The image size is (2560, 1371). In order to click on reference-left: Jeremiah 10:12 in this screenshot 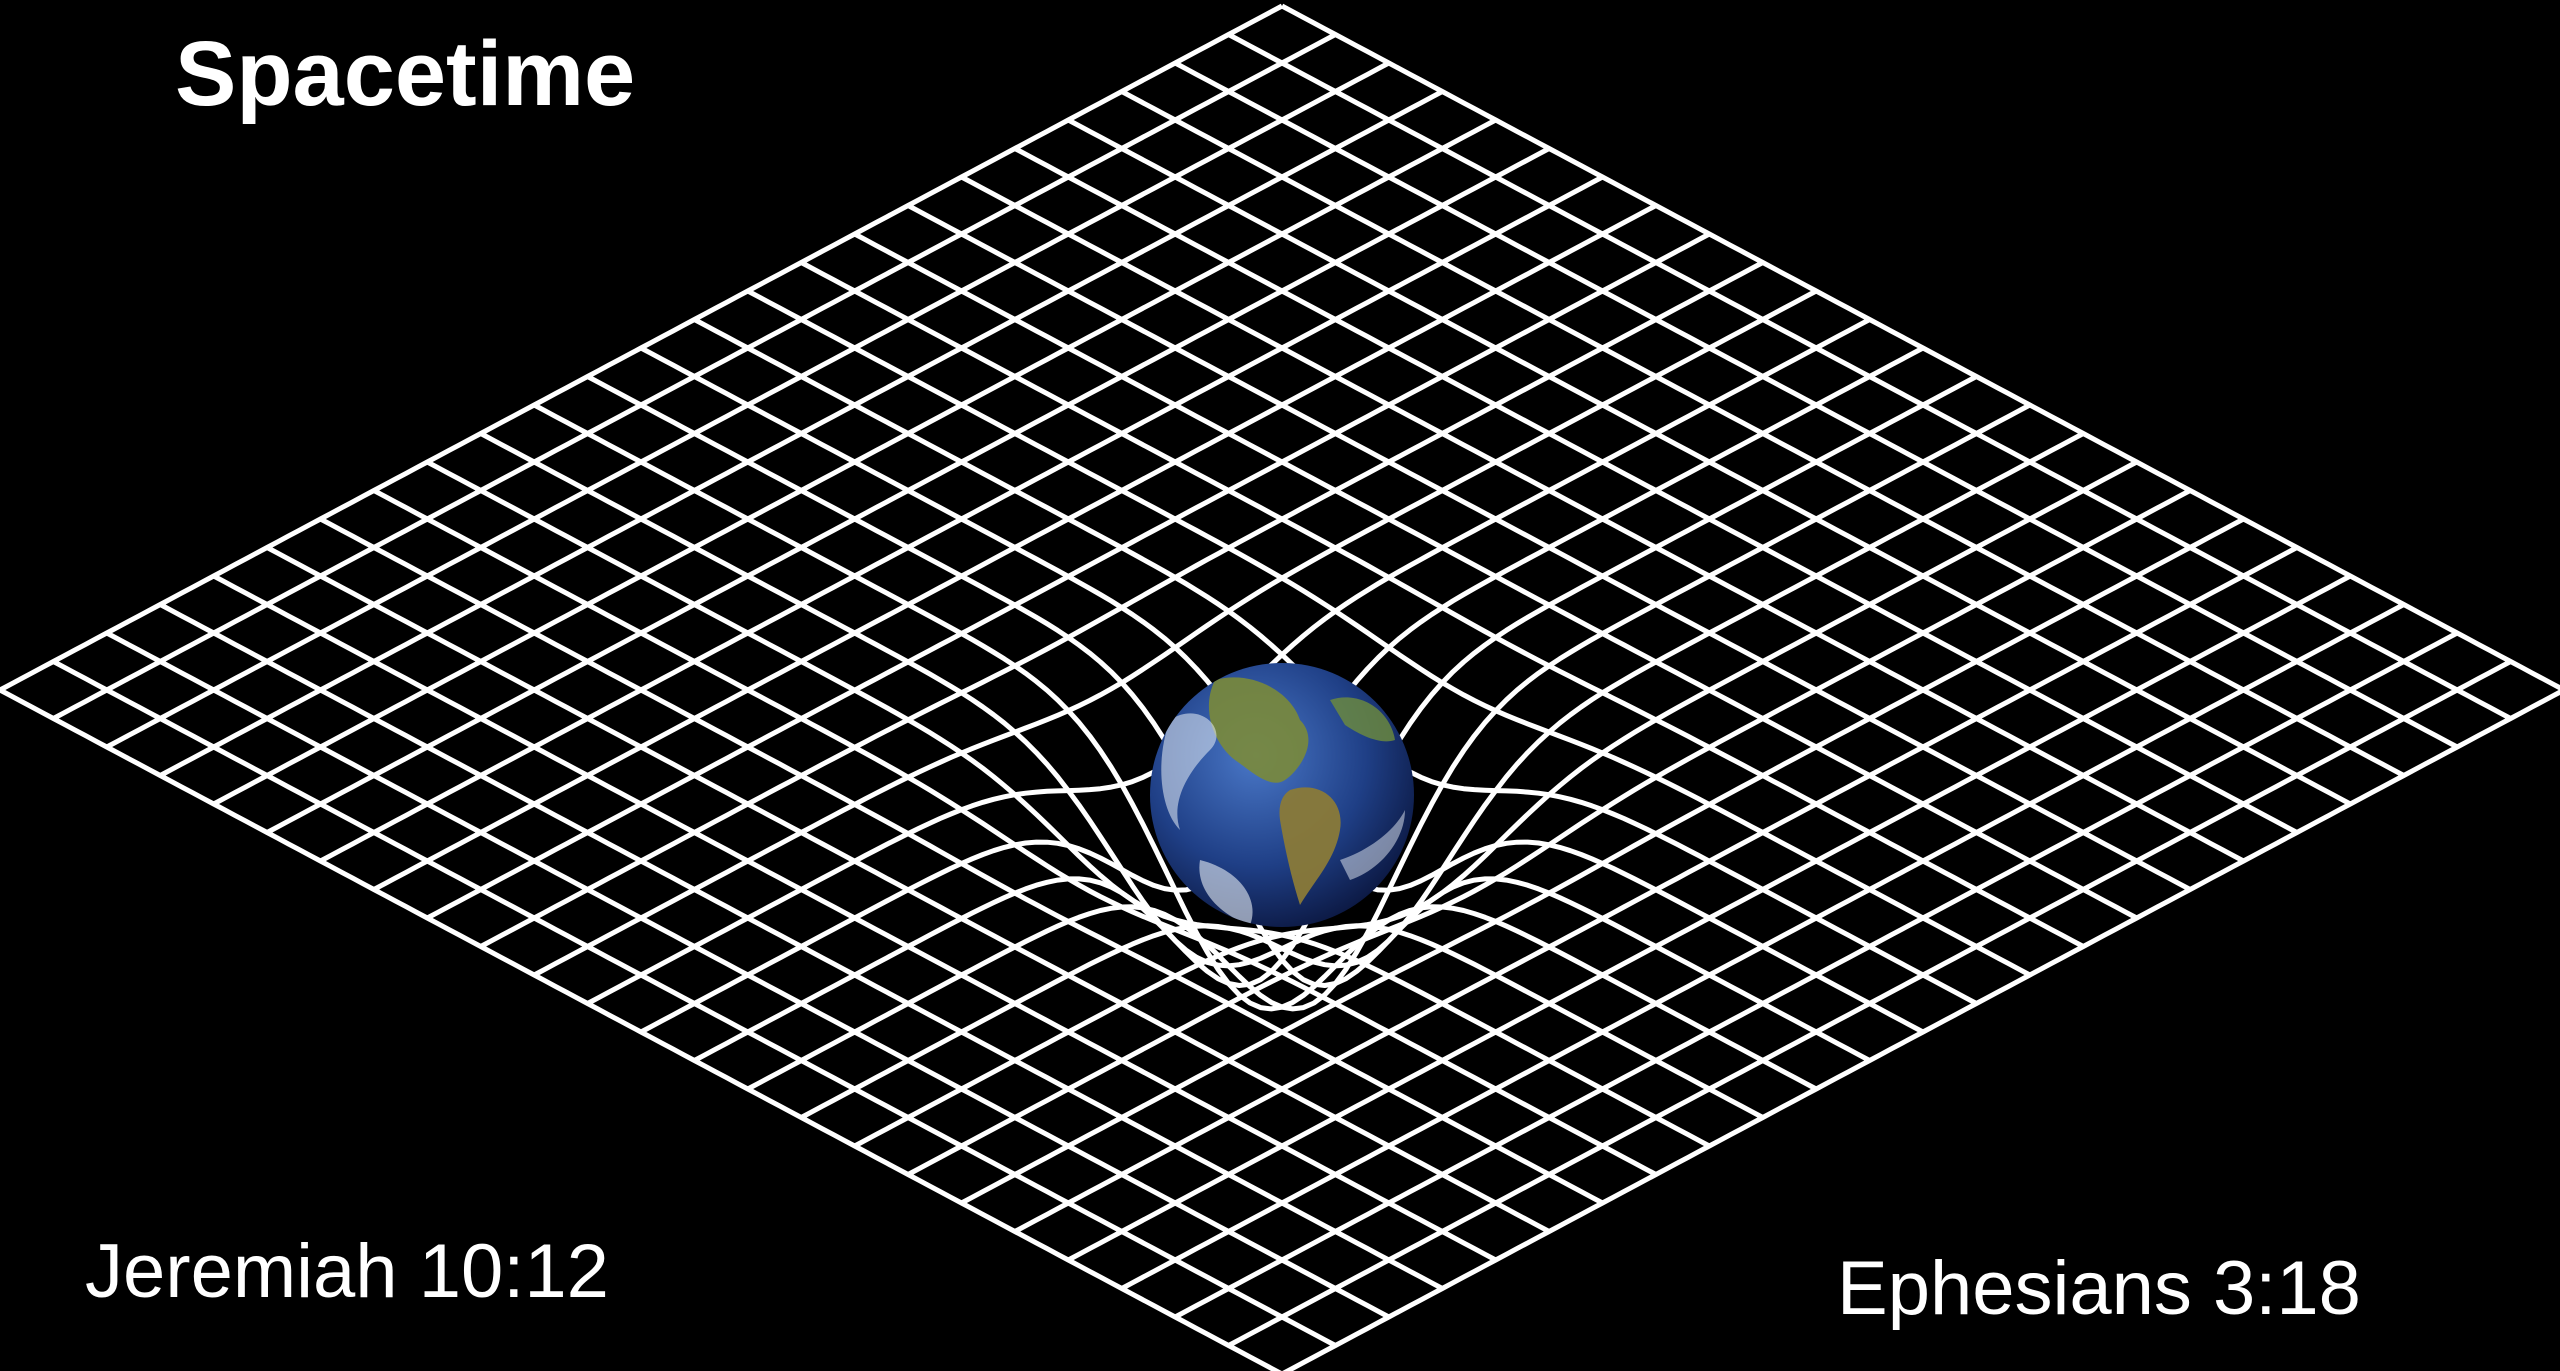, I will do `click(347, 1271)`.